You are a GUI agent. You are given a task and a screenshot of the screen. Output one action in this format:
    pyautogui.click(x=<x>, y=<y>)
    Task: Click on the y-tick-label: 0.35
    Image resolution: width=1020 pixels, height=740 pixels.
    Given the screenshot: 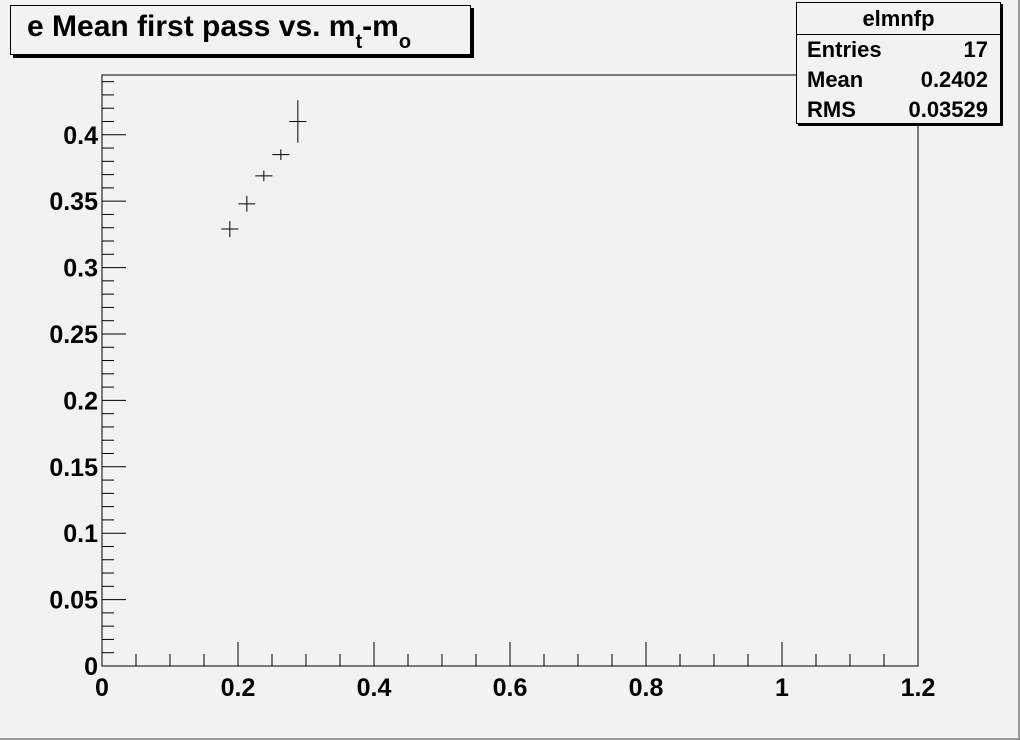 What is the action you would take?
    pyautogui.click(x=73, y=202)
    